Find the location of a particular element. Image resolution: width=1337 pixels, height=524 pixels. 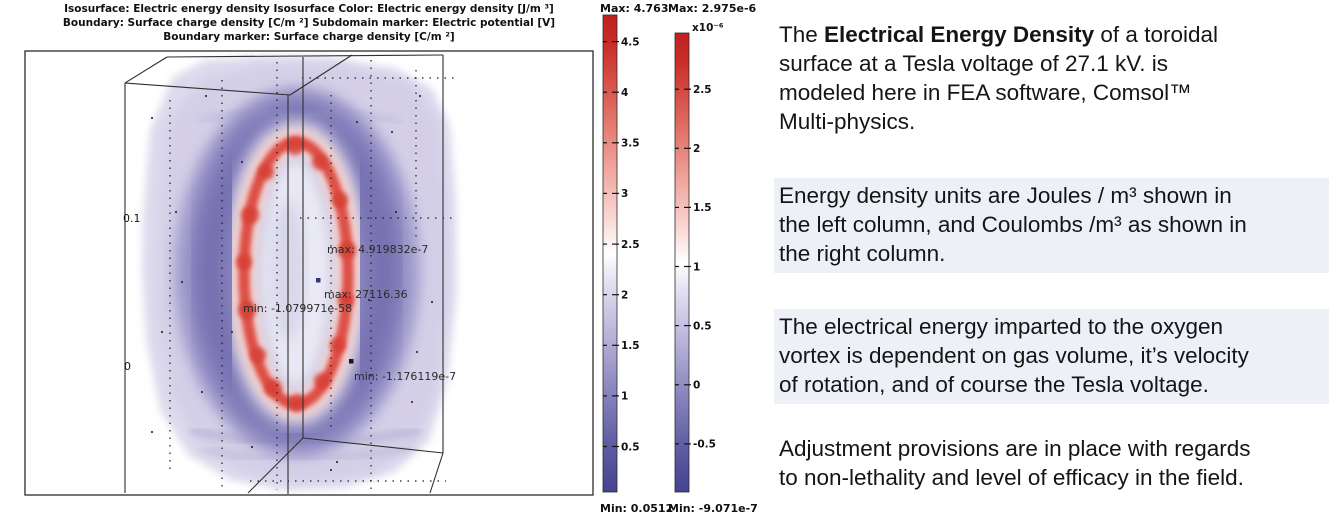

intro-lead: The is located at coordinates (802, 34).